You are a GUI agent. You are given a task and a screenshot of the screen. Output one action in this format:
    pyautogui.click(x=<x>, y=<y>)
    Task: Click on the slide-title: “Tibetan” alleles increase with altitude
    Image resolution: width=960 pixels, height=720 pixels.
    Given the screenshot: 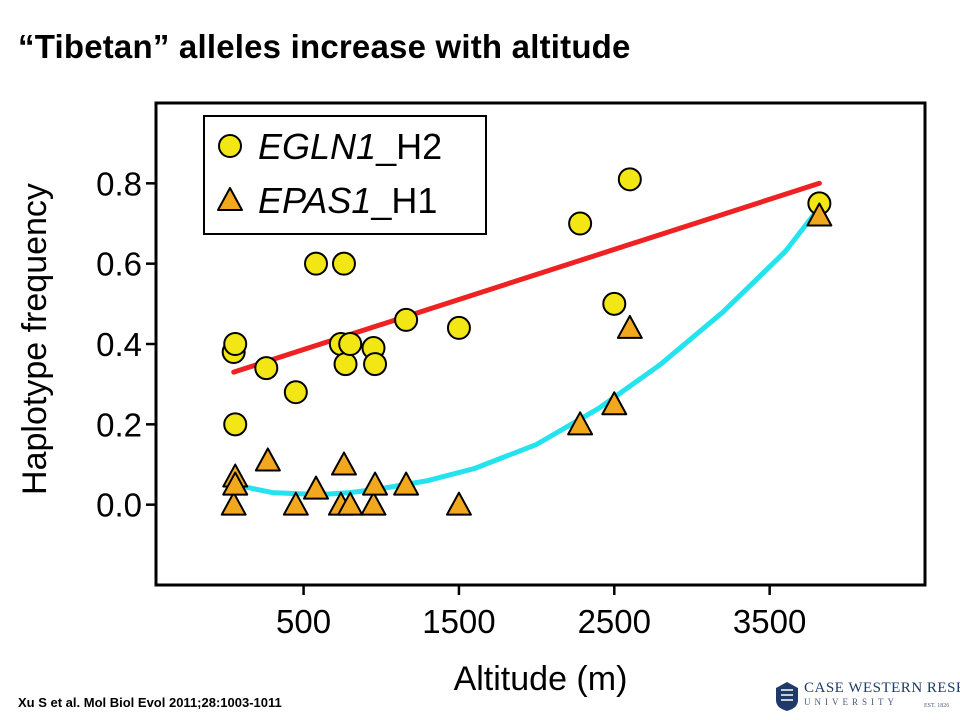 What is the action you would take?
    pyautogui.click(x=324, y=46)
    